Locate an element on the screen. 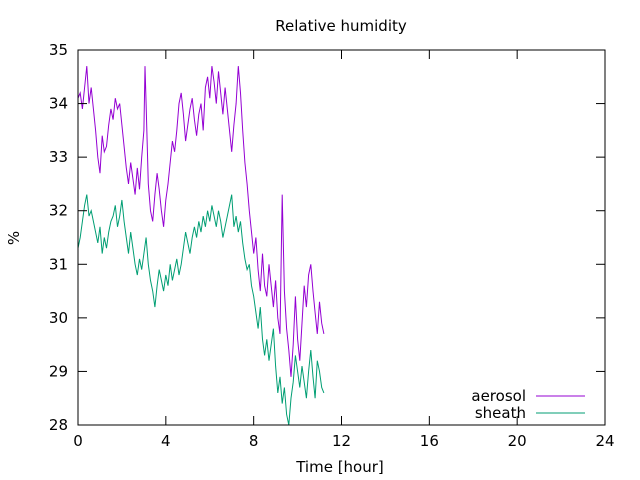  x-tick-label: 4 is located at coordinates (166, 441).